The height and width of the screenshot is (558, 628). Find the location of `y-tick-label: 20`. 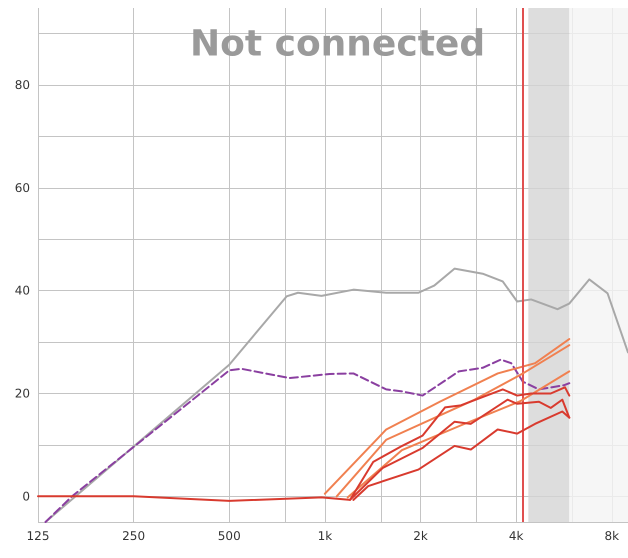

y-tick-label: 20 is located at coordinates (22, 393).